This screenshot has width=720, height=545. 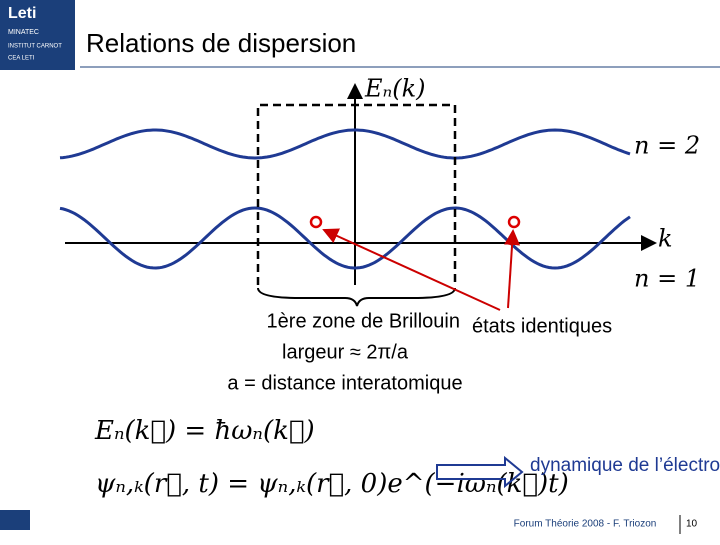 What do you see at coordinates (667, 279) in the screenshot?
I see `n1-label: n = 1` at bounding box center [667, 279].